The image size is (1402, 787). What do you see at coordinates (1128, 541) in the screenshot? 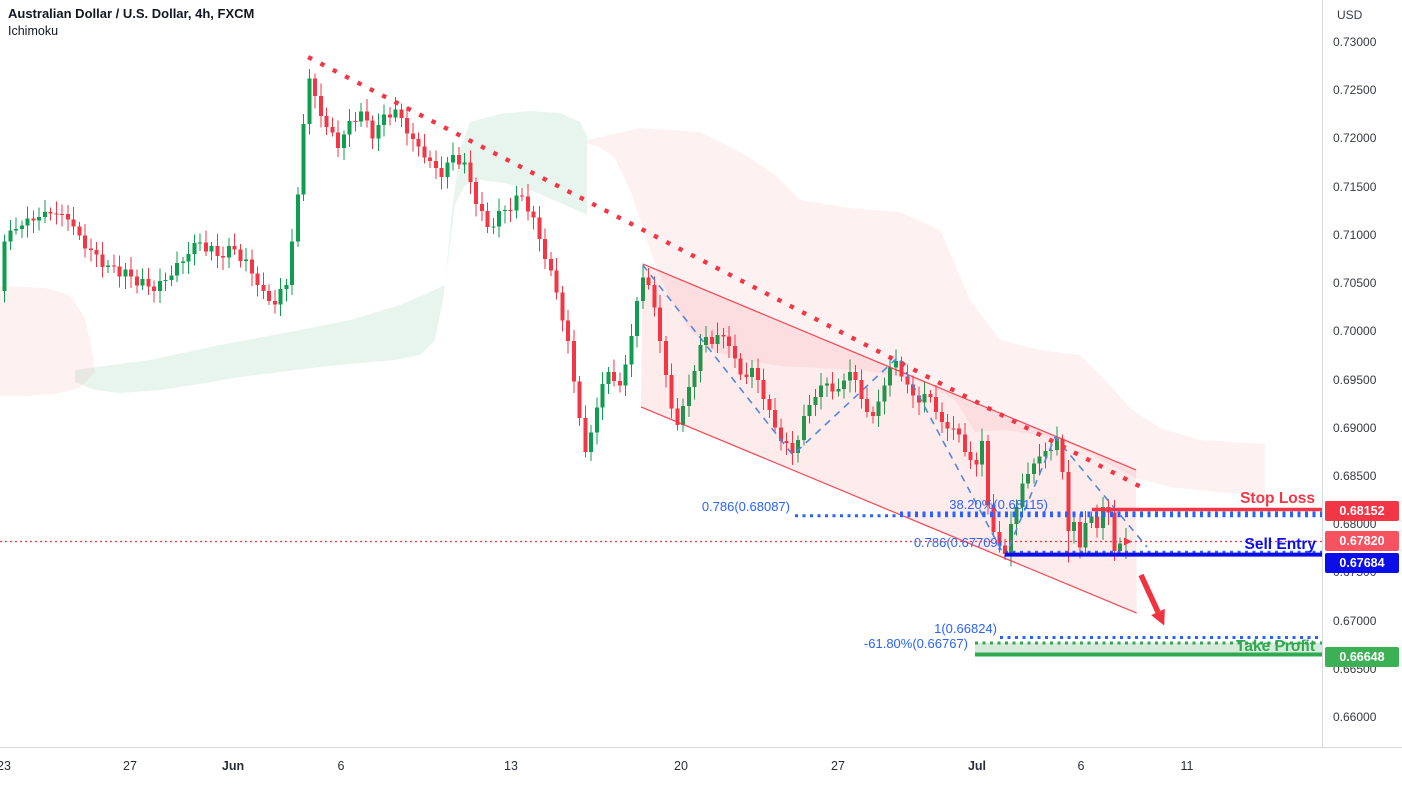
I see `current-price-marker` at bounding box center [1128, 541].